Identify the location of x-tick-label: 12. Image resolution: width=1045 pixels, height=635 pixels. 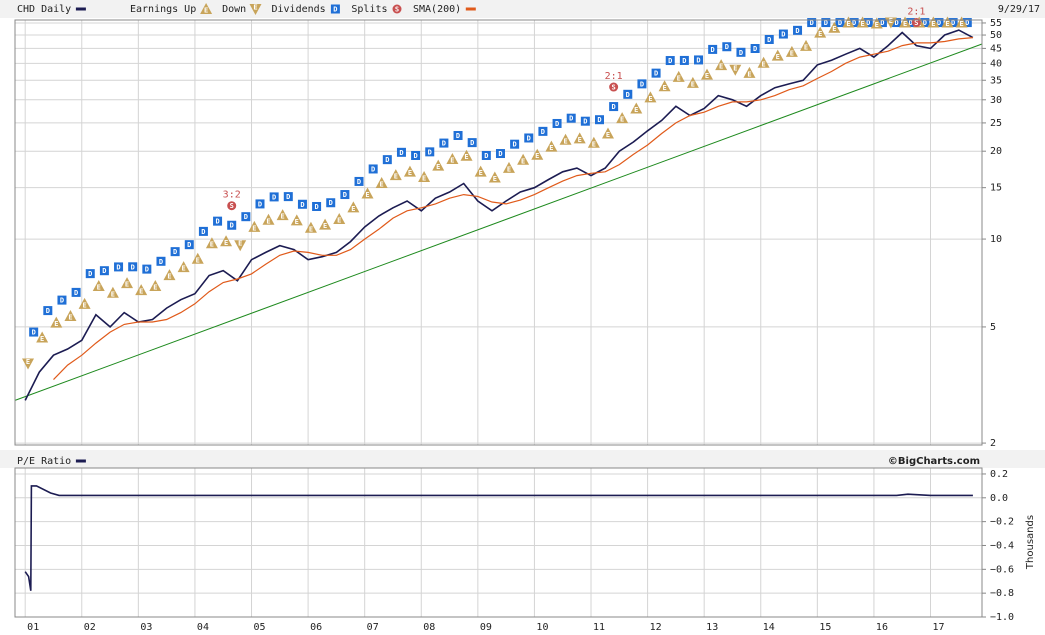
(656, 627).